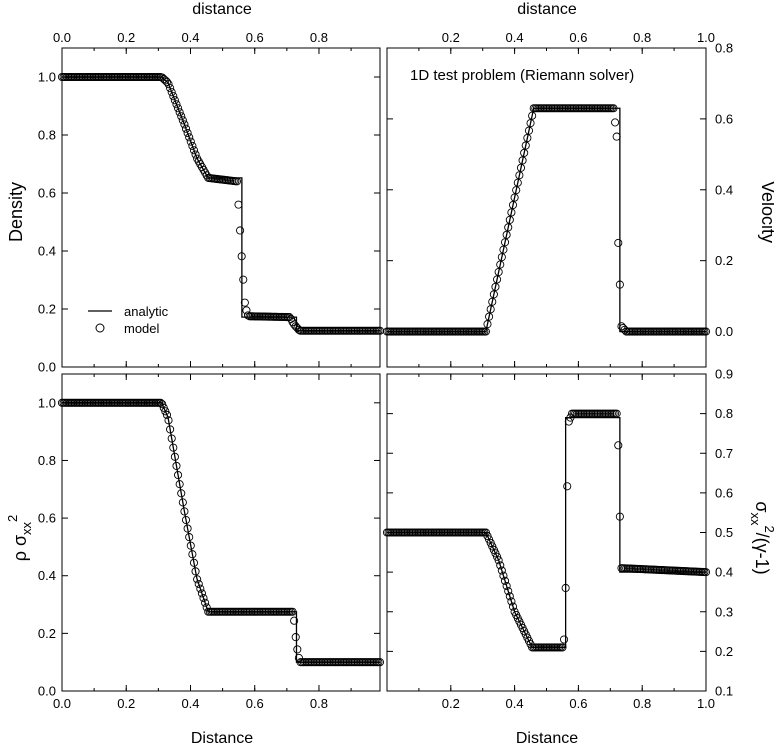 This screenshot has width=774, height=746. What do you see at coordinates (724, 611) in the screenshot?
I see `y-tick-label: 0.3` at bounding box center [724, 611].